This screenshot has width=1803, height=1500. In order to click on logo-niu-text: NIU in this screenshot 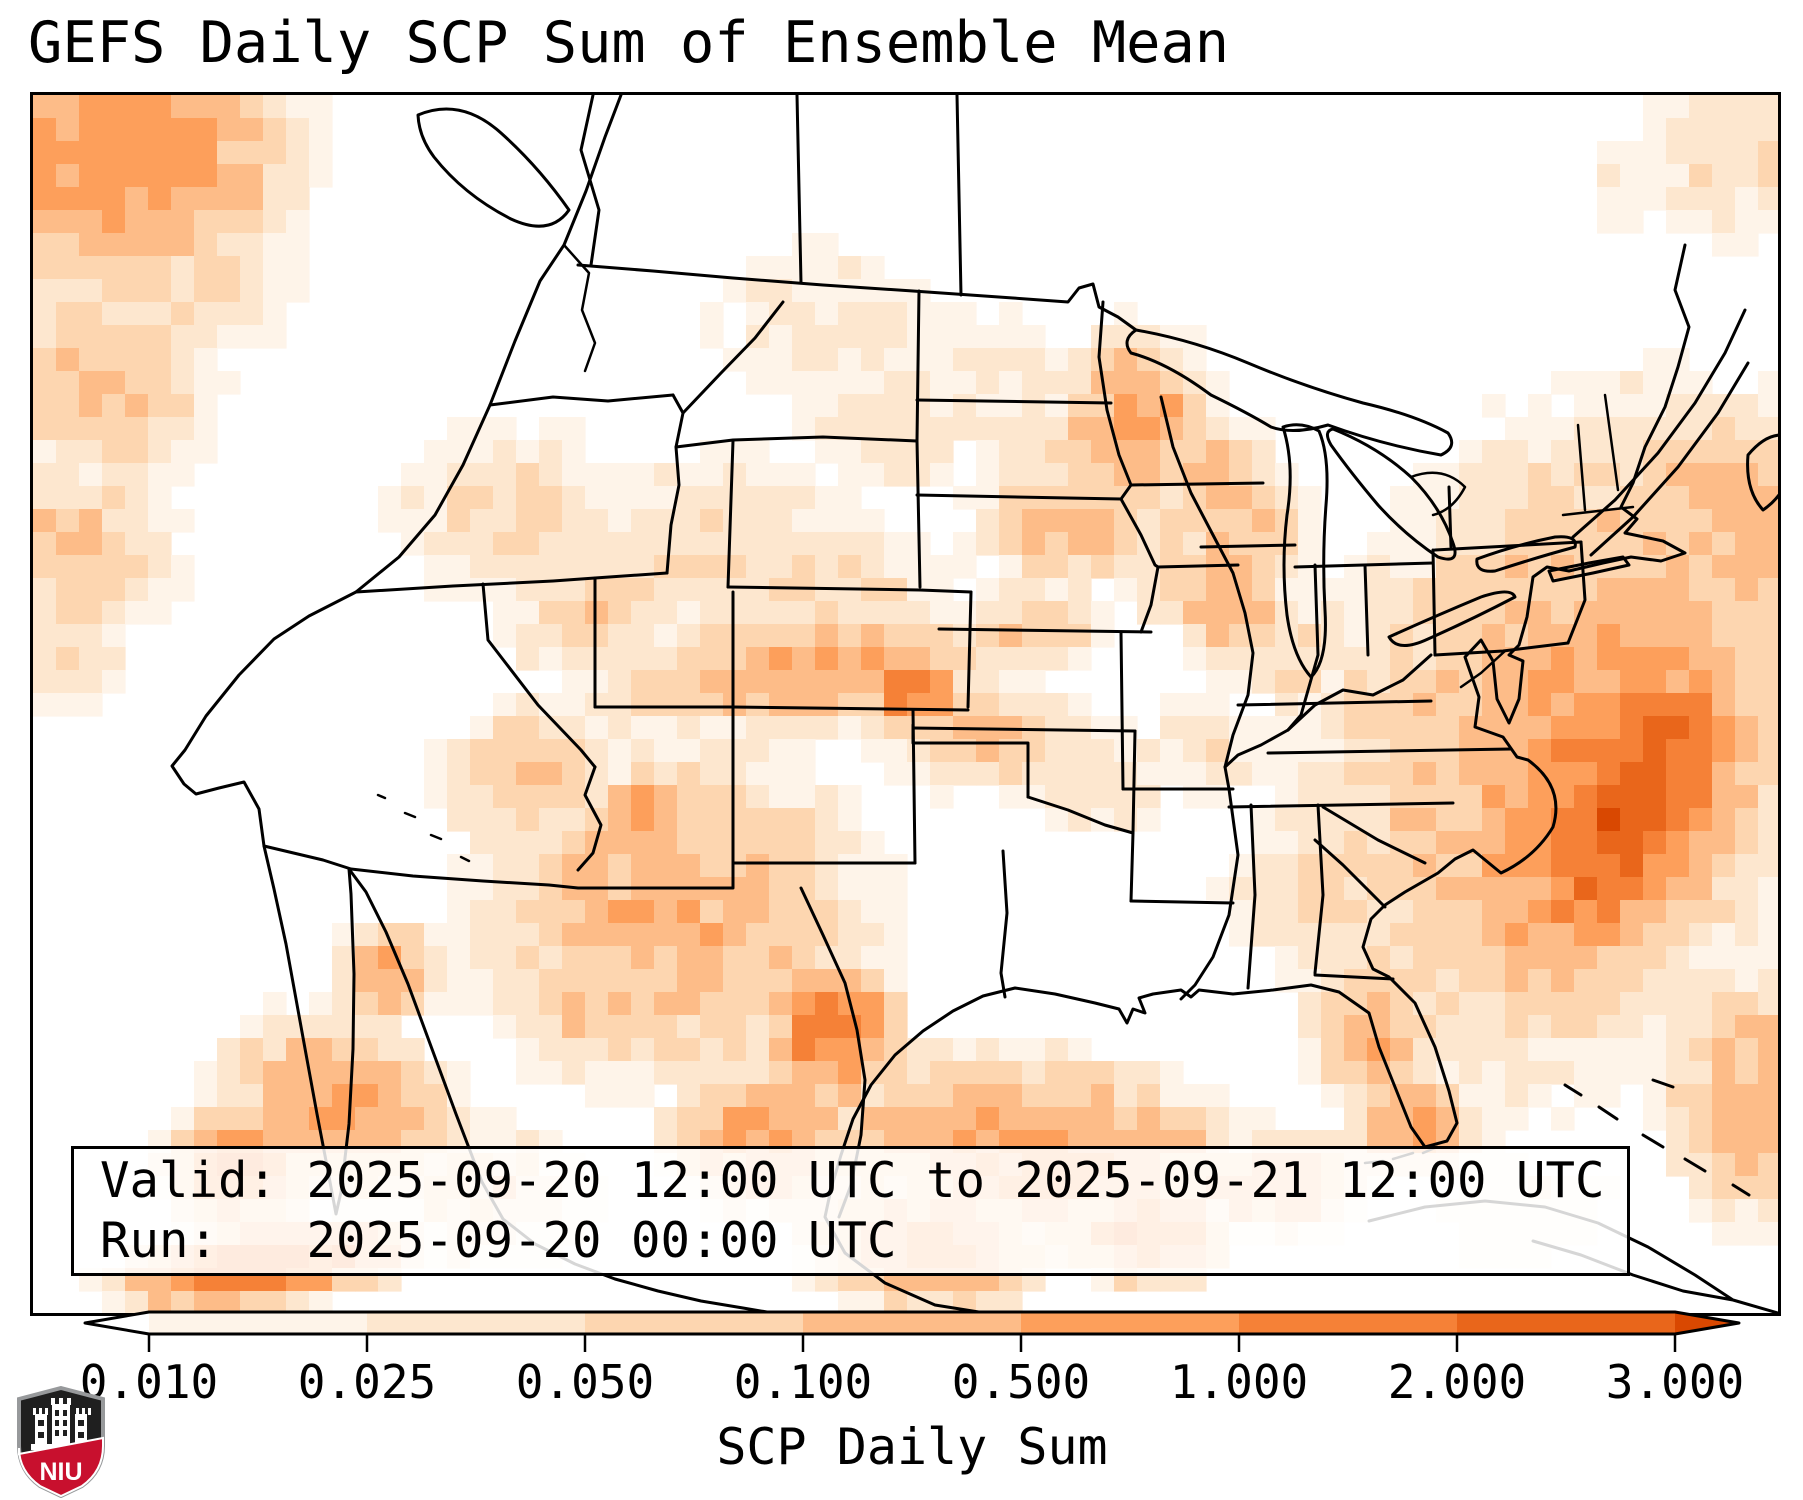, I will do `click(60, 1472)`.